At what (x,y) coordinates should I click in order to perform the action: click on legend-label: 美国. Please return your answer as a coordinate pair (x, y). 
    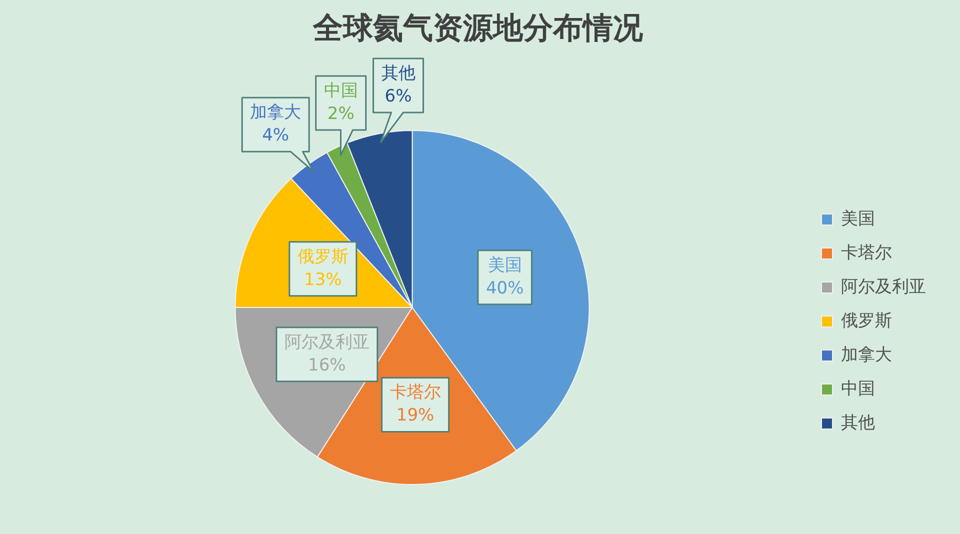
    Looking at the image, I should click on (858, 218).